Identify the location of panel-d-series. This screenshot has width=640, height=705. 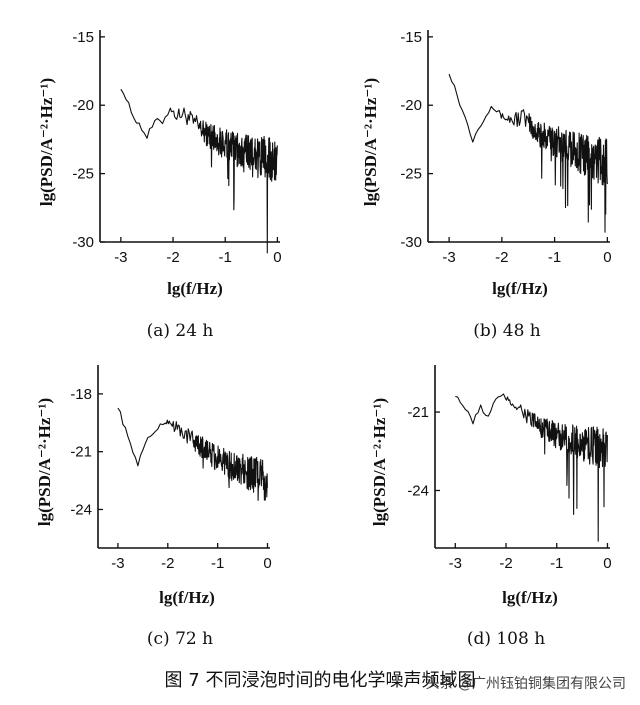
(531, 467).